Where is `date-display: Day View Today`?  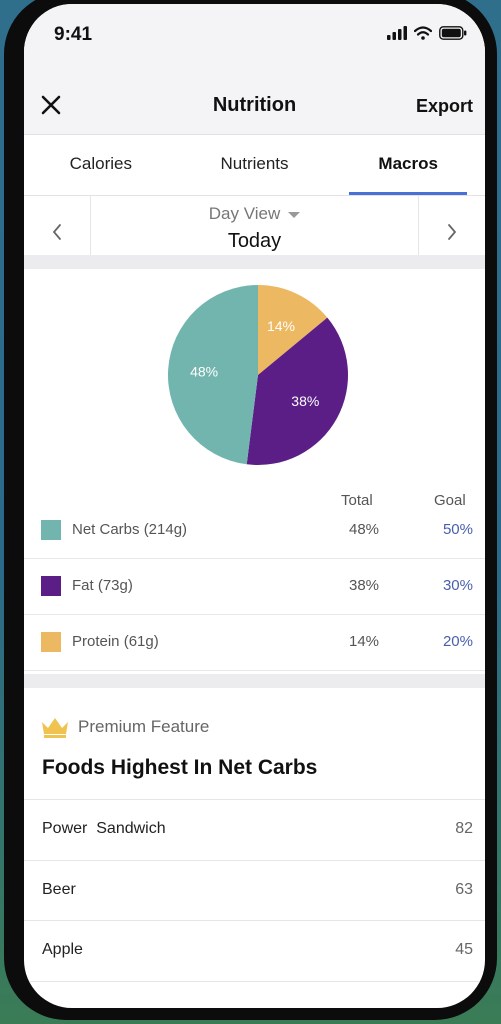 date-display: Day View Today is located at coordinates (254, 231).